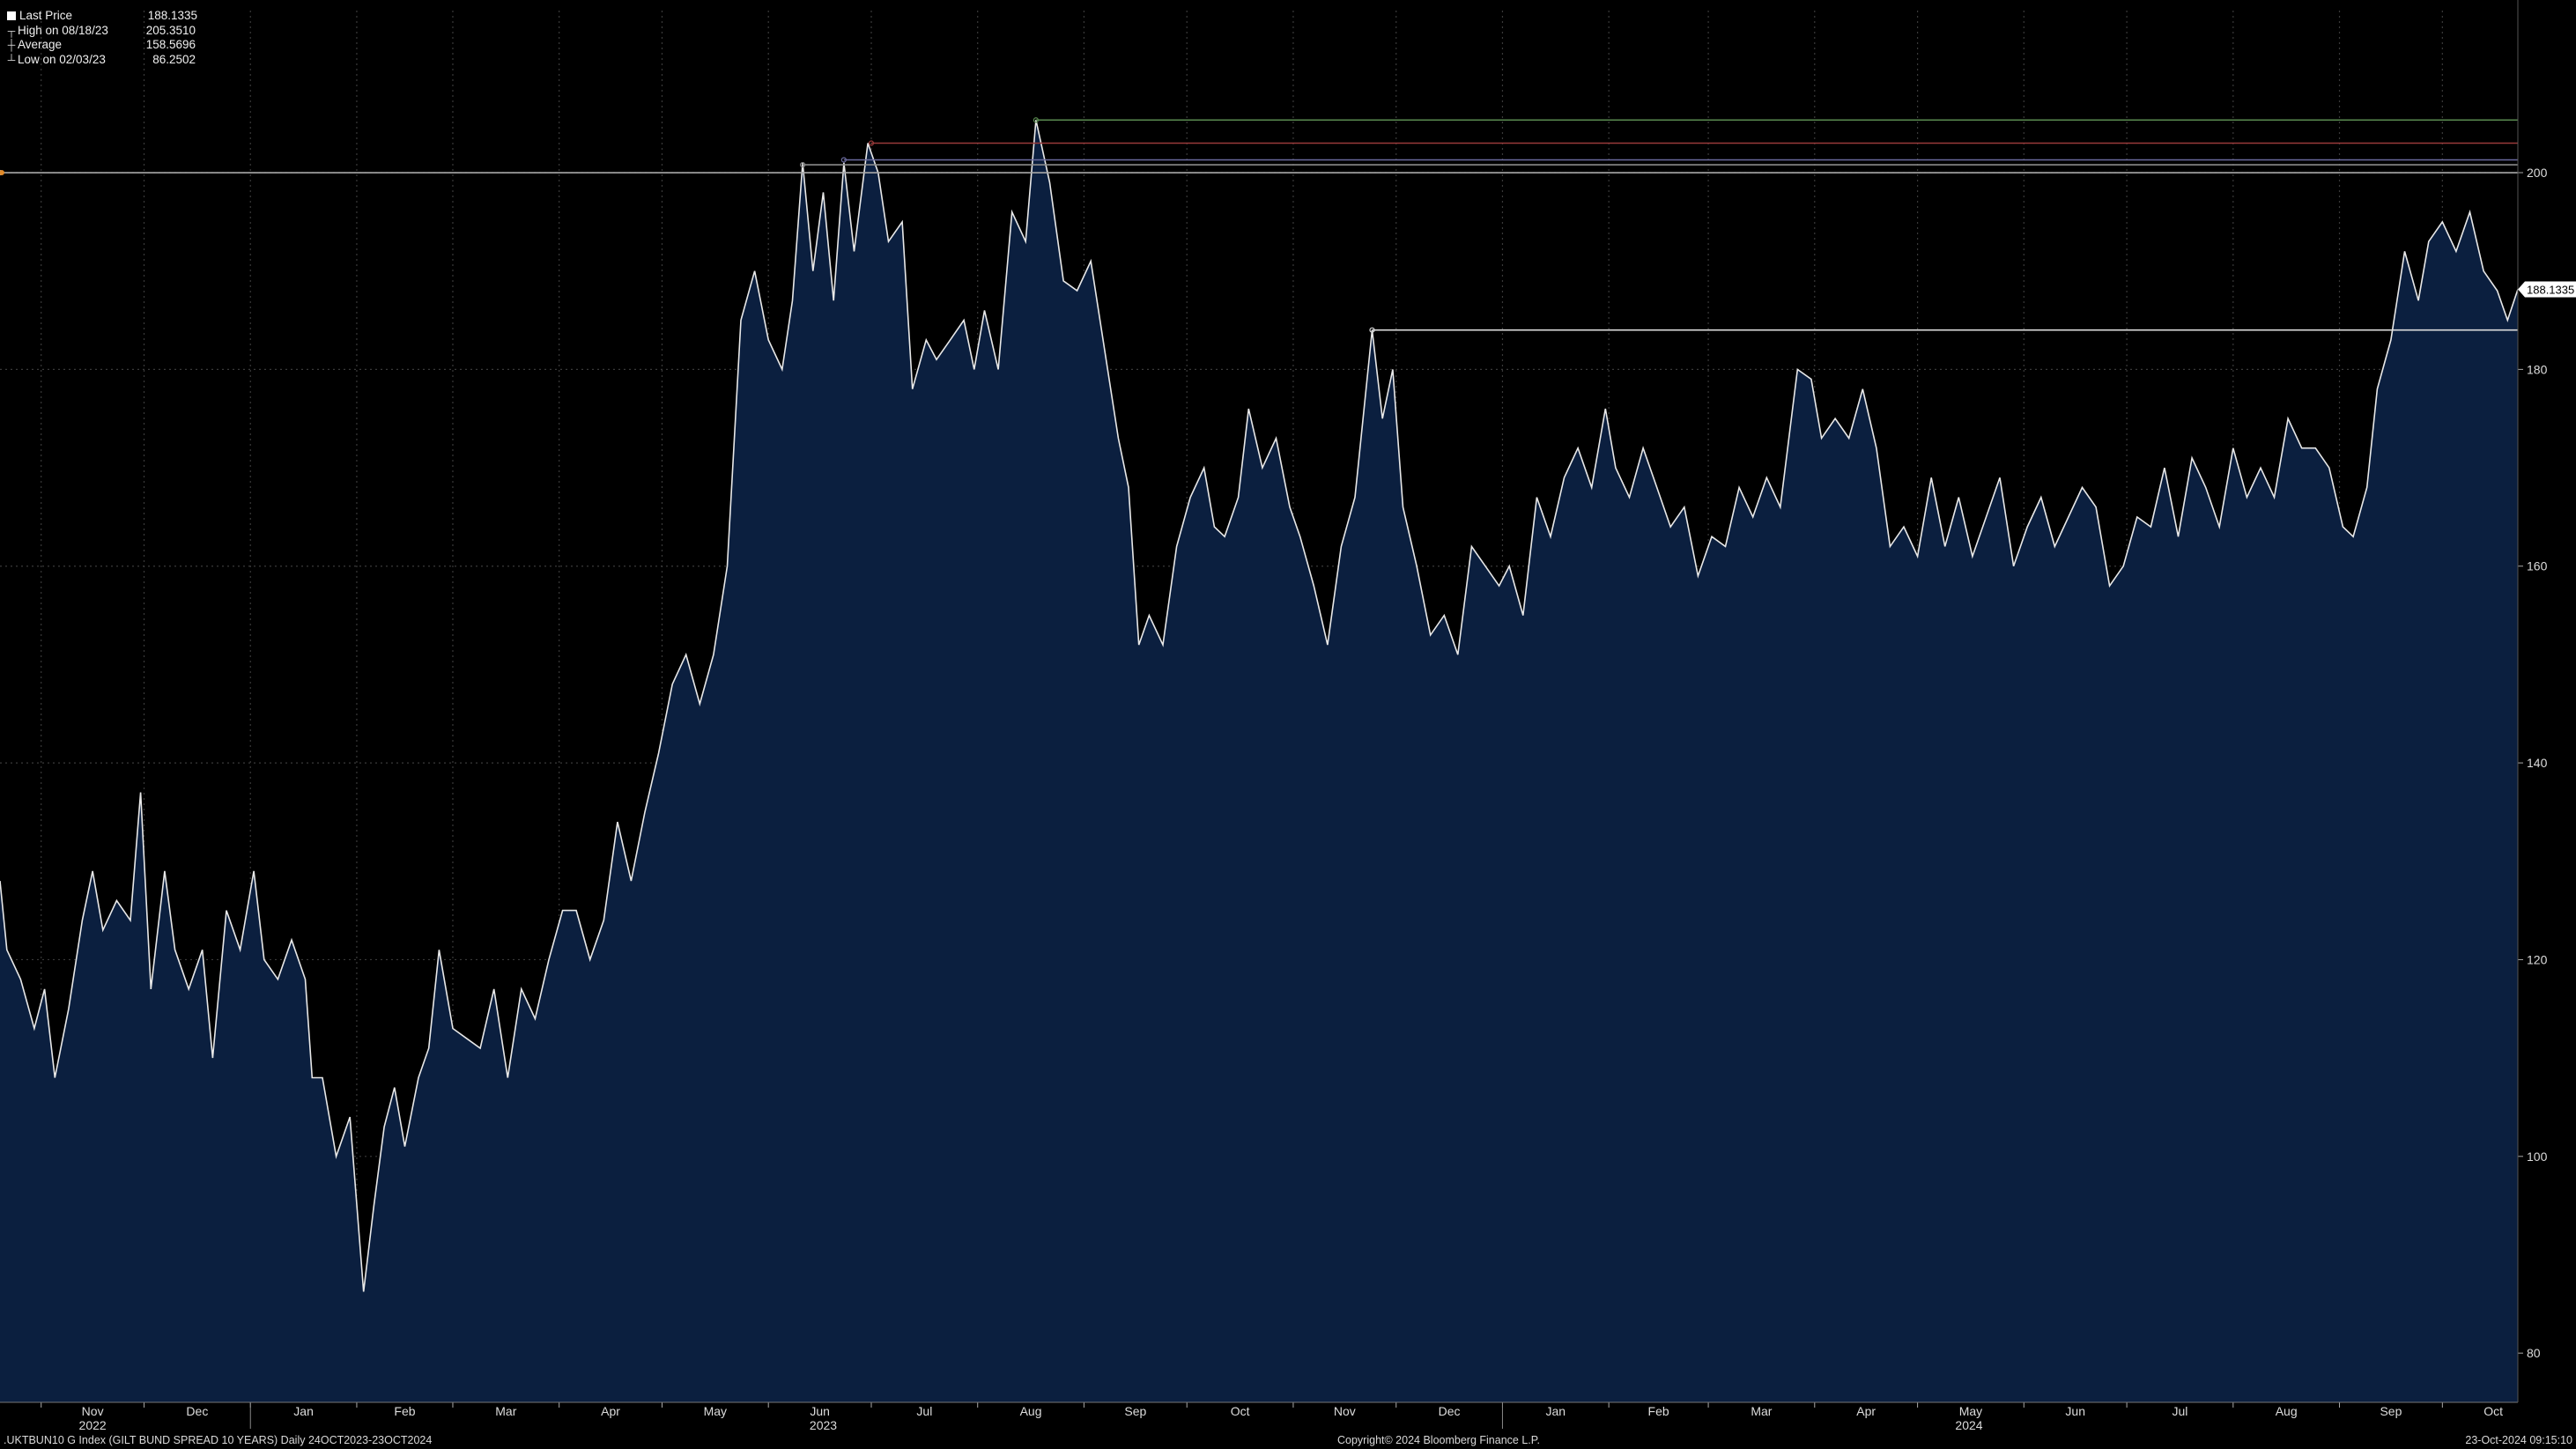  What do you see at coordinates (41, 44) in the screenshot?
I see `legend-label: Average` at bounding box center [41, 44].